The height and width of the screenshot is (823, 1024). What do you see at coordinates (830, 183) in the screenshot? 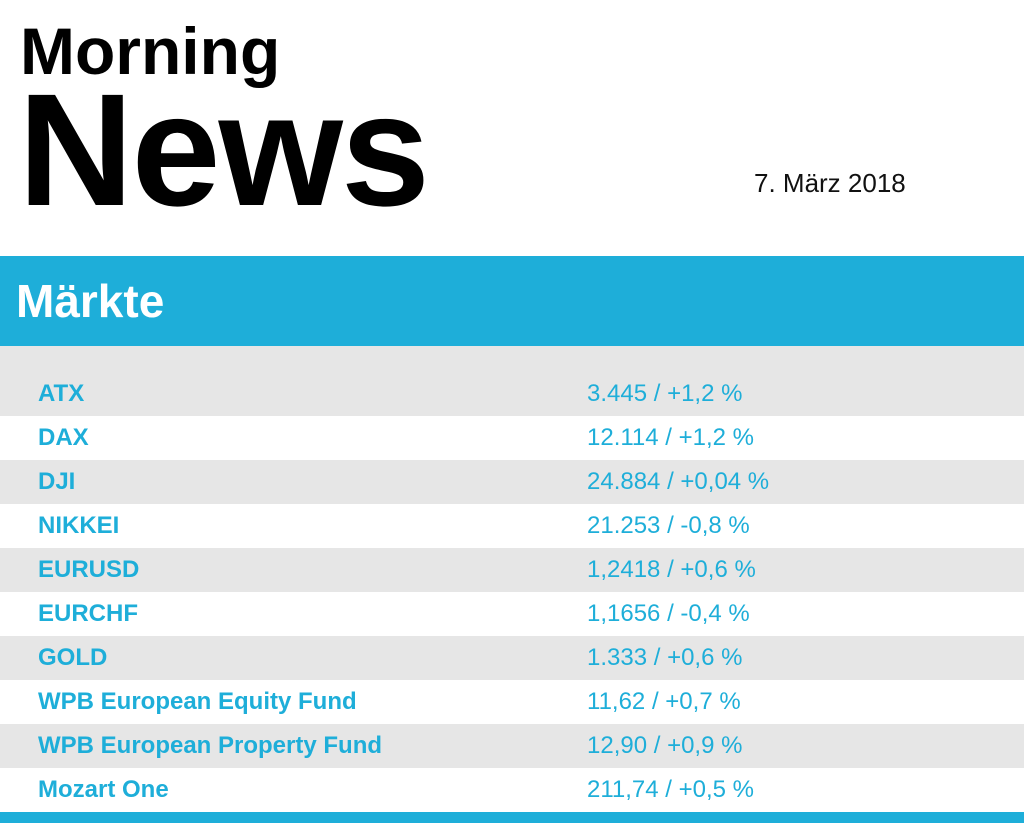
I see `date: 7. März 2018` at bounding box center [830, 183].